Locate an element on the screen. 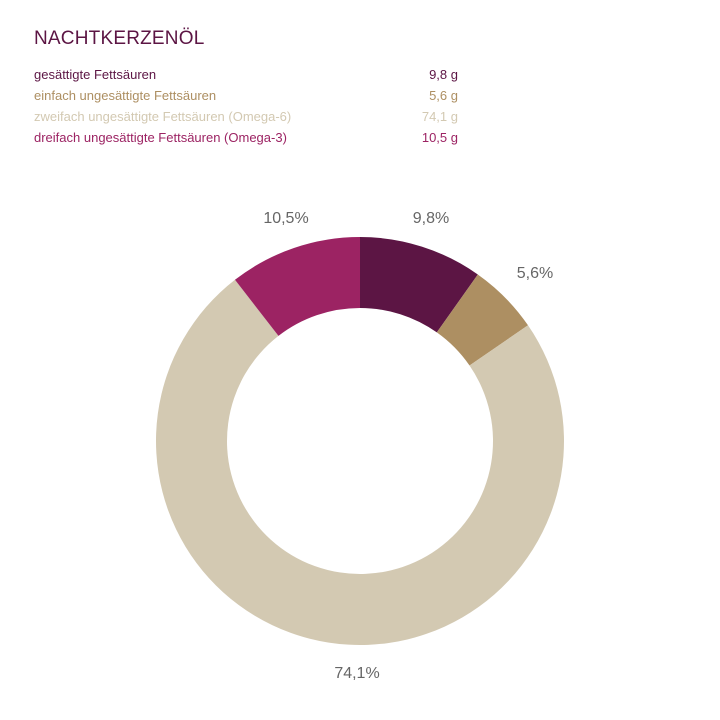 The width and height of the screenshot is (720, 720). slice-saturated is located at coordinates (419, 285).